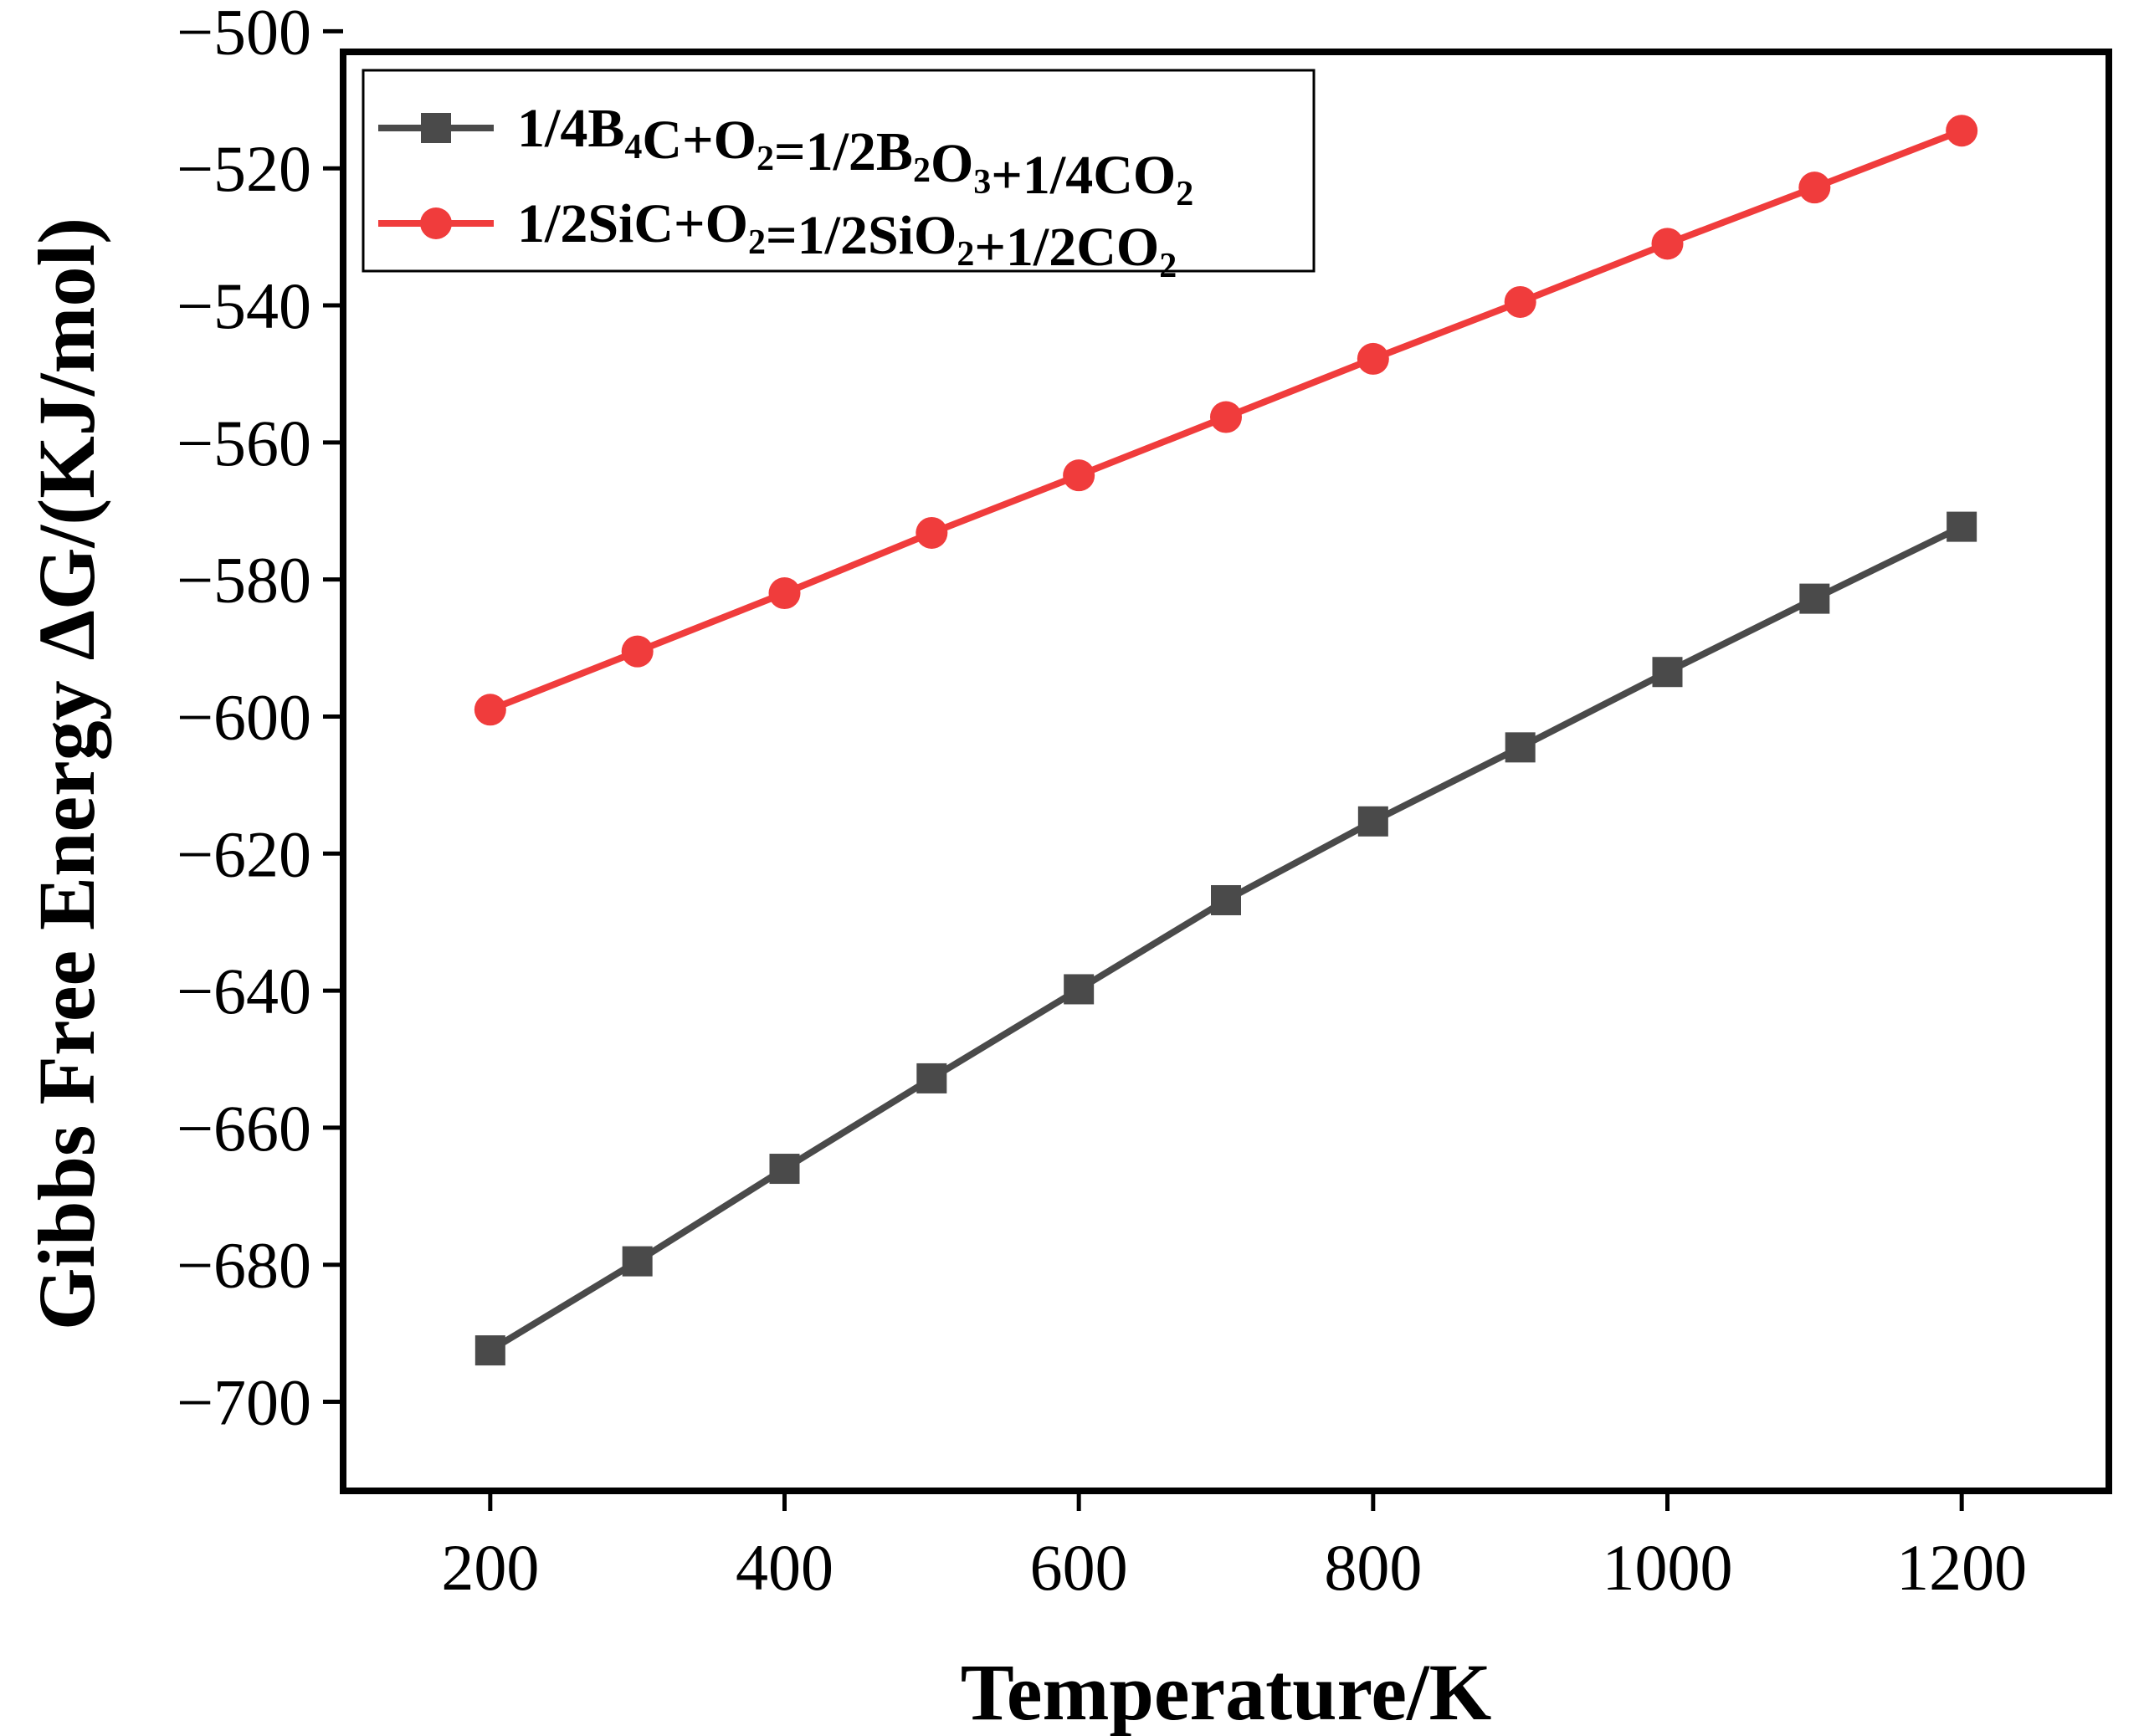 The width and height of the screenshot is (2144, 1736). I want to click on y-tick-label: −540, so click(244, 305).